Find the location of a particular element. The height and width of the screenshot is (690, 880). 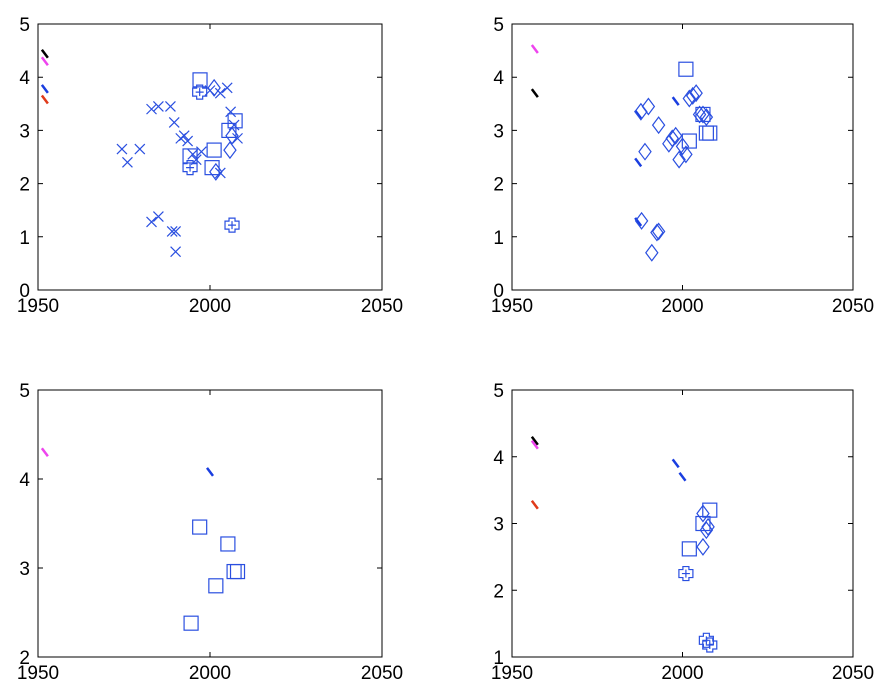

y-tick-label: 3 is located at coordinates (498, 131).